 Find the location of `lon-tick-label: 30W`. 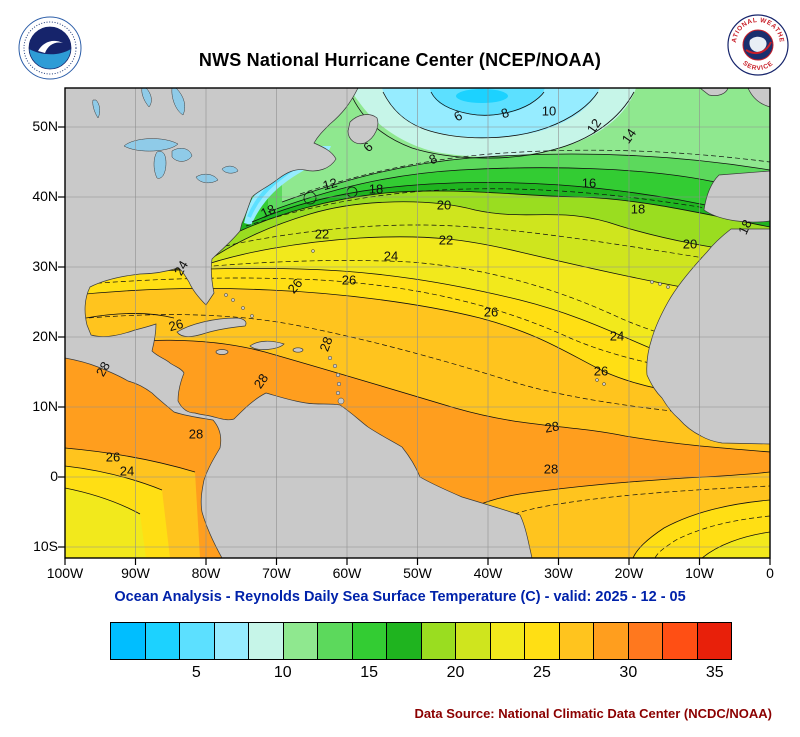

lon-tick-label: 30W is located at coordinates (558, 573).